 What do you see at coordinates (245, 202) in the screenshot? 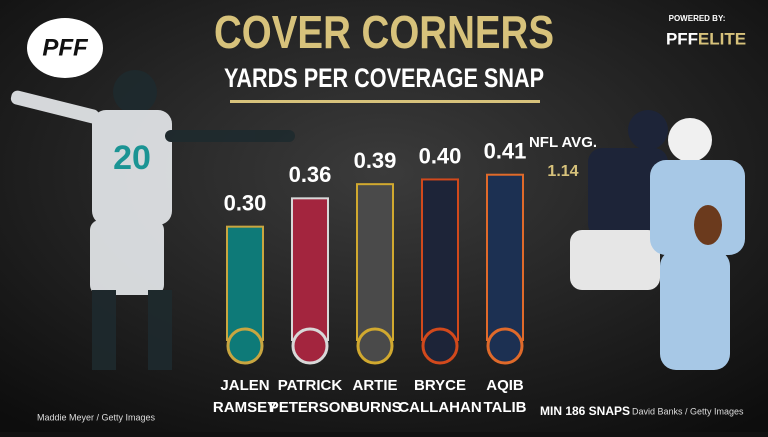
I see `value-label: 0.30` at bounding box center [245, 202].